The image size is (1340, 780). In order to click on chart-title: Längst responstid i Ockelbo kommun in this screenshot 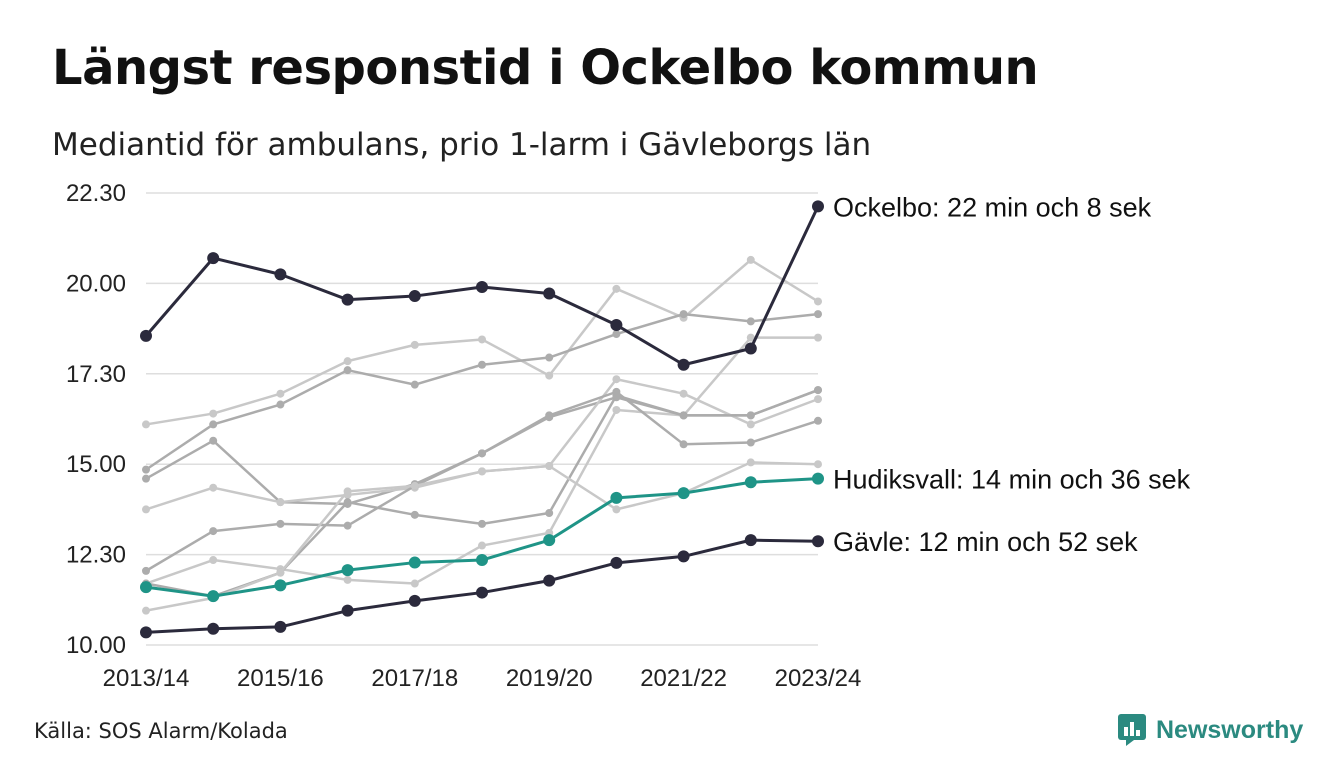, I will do `click(545, 68)`.